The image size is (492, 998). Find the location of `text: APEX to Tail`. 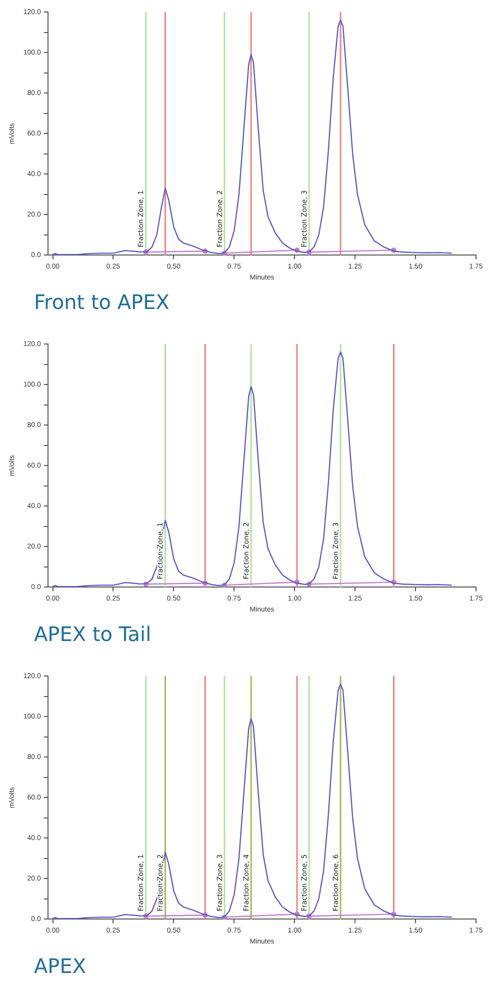

text: APEX to Tail is located at coordinates (92, 634).